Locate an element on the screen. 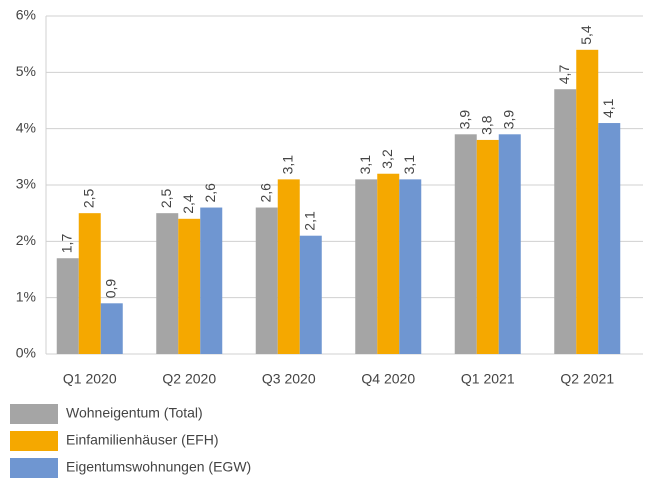  y-tick-label: 2% is located at coordinates (26, 240).